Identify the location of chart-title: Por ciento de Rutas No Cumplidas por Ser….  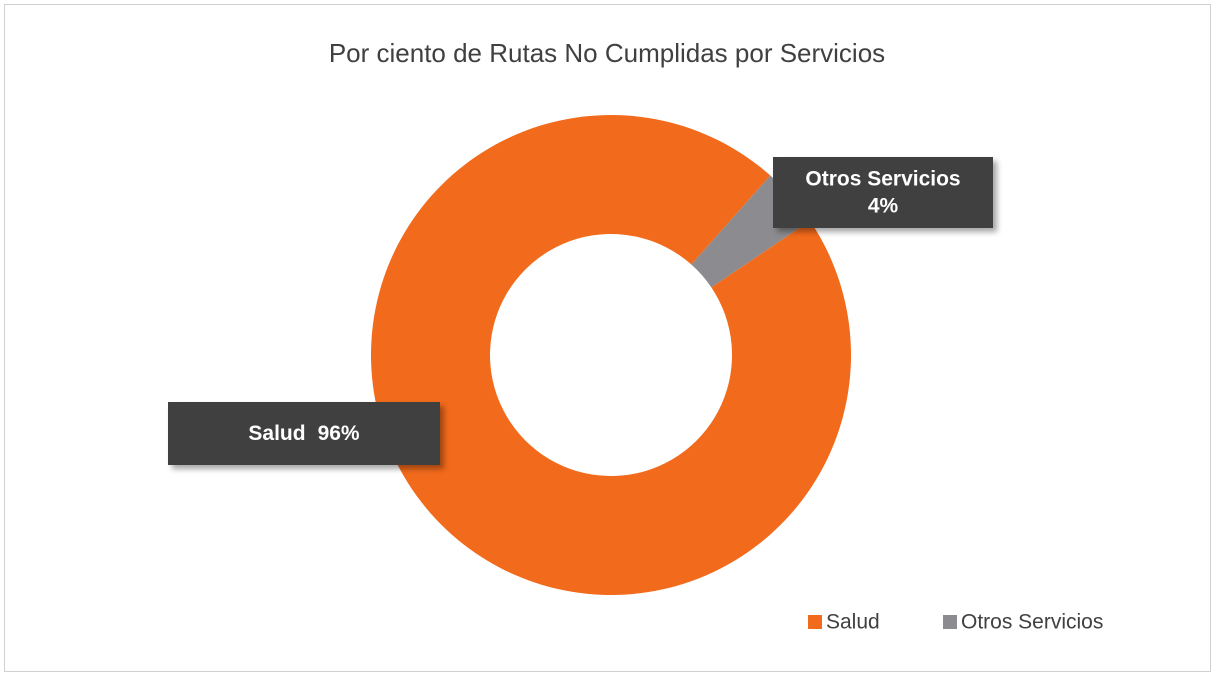
(607, 53).